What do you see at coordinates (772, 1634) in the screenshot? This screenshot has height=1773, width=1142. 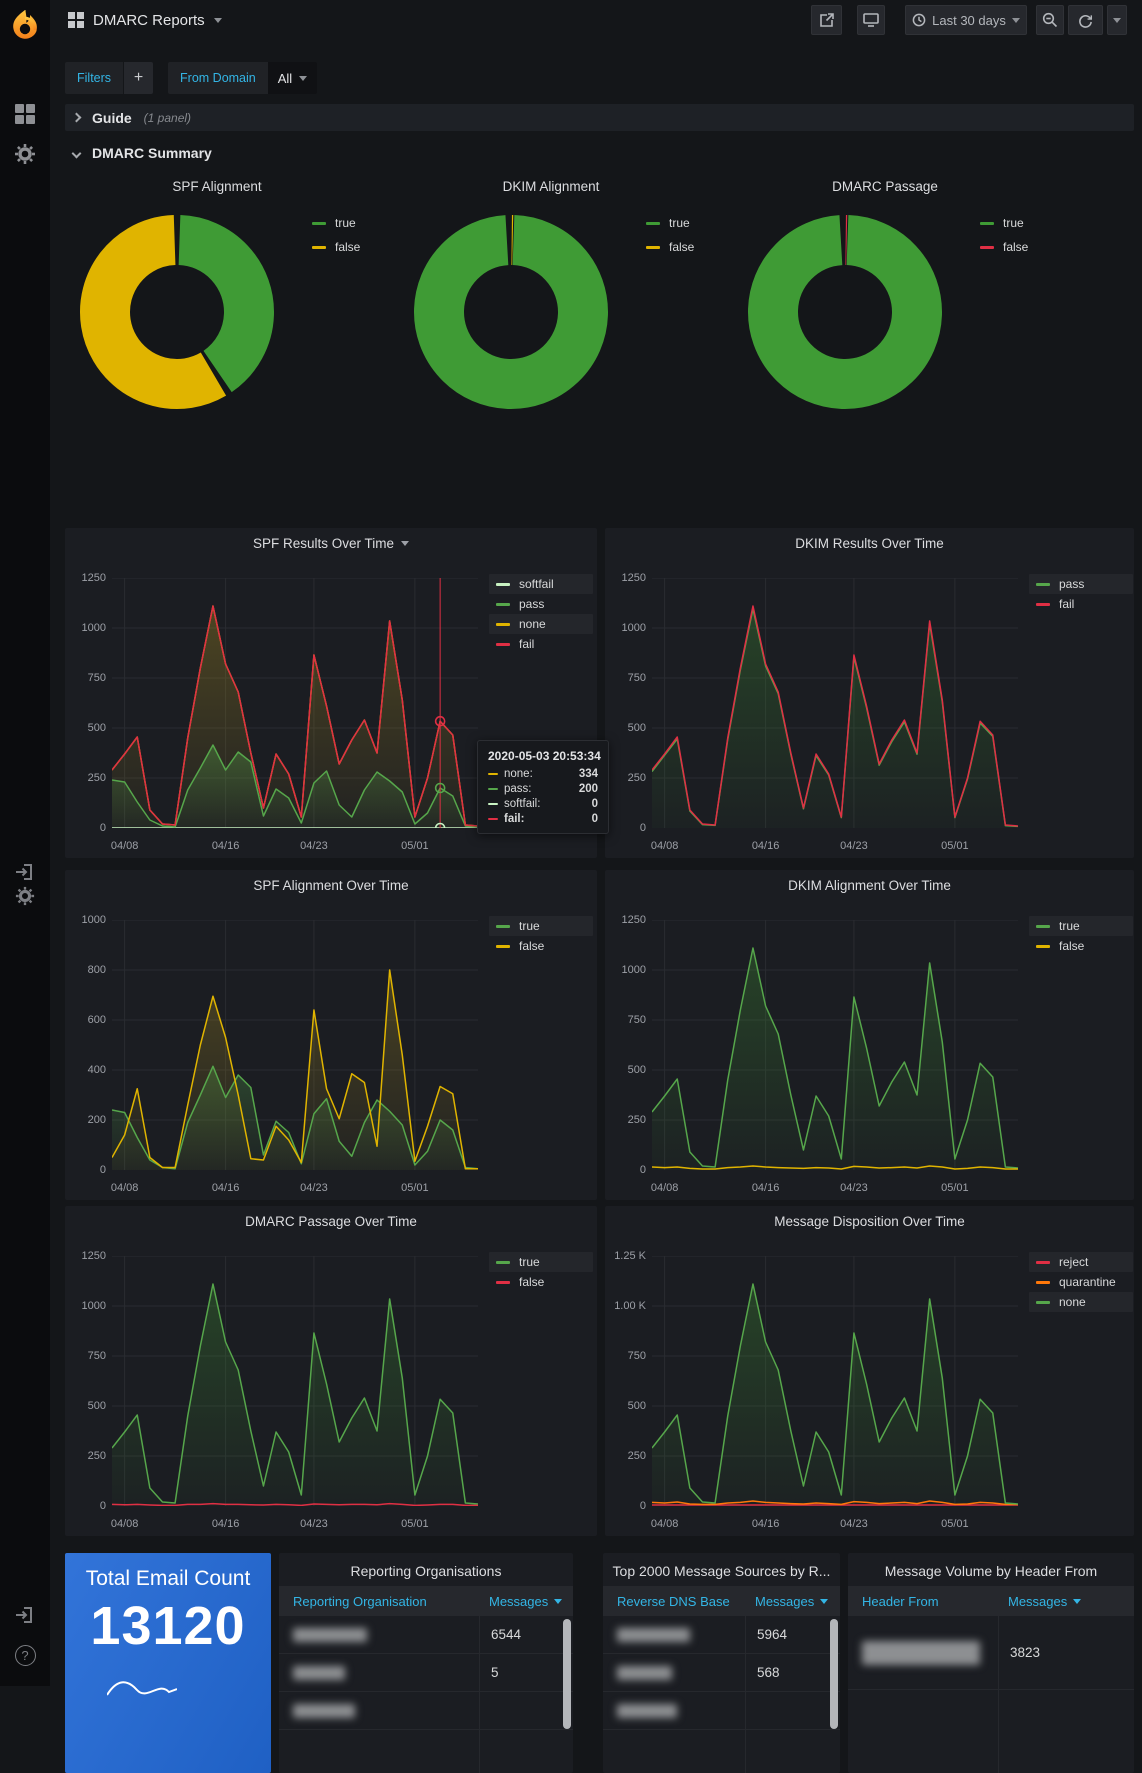 I see `messages-cell-value: 5964` at bounding box center [772, 1634].